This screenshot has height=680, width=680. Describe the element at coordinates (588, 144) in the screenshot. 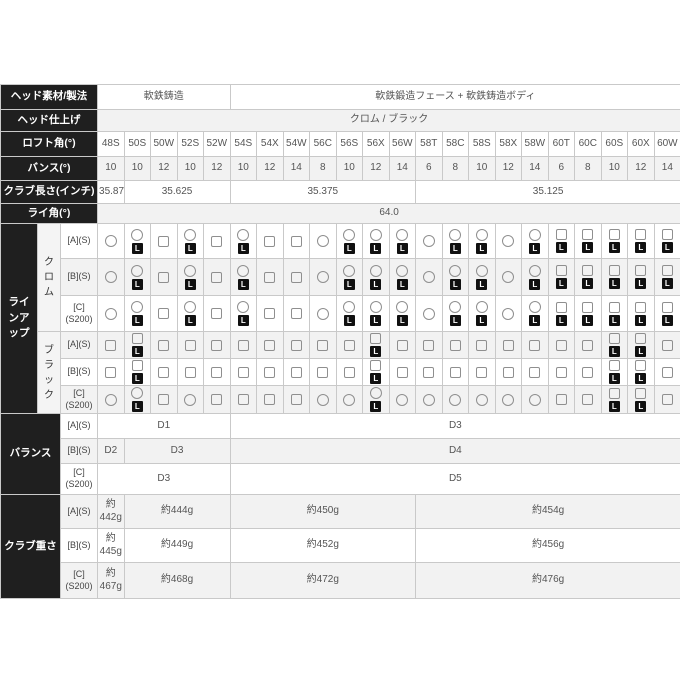

I see `loft-value-cell: 60C` at that location.